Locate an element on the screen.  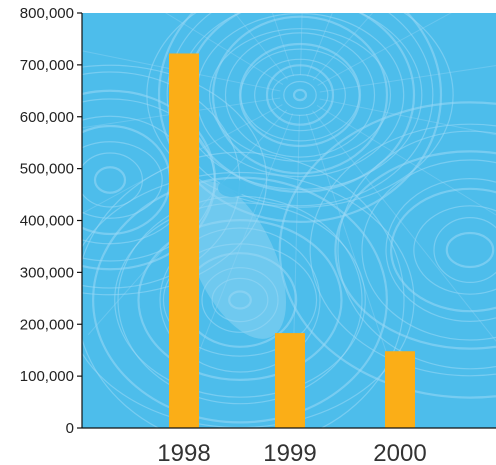
bar-1999 is located at coordinates (290, 380).